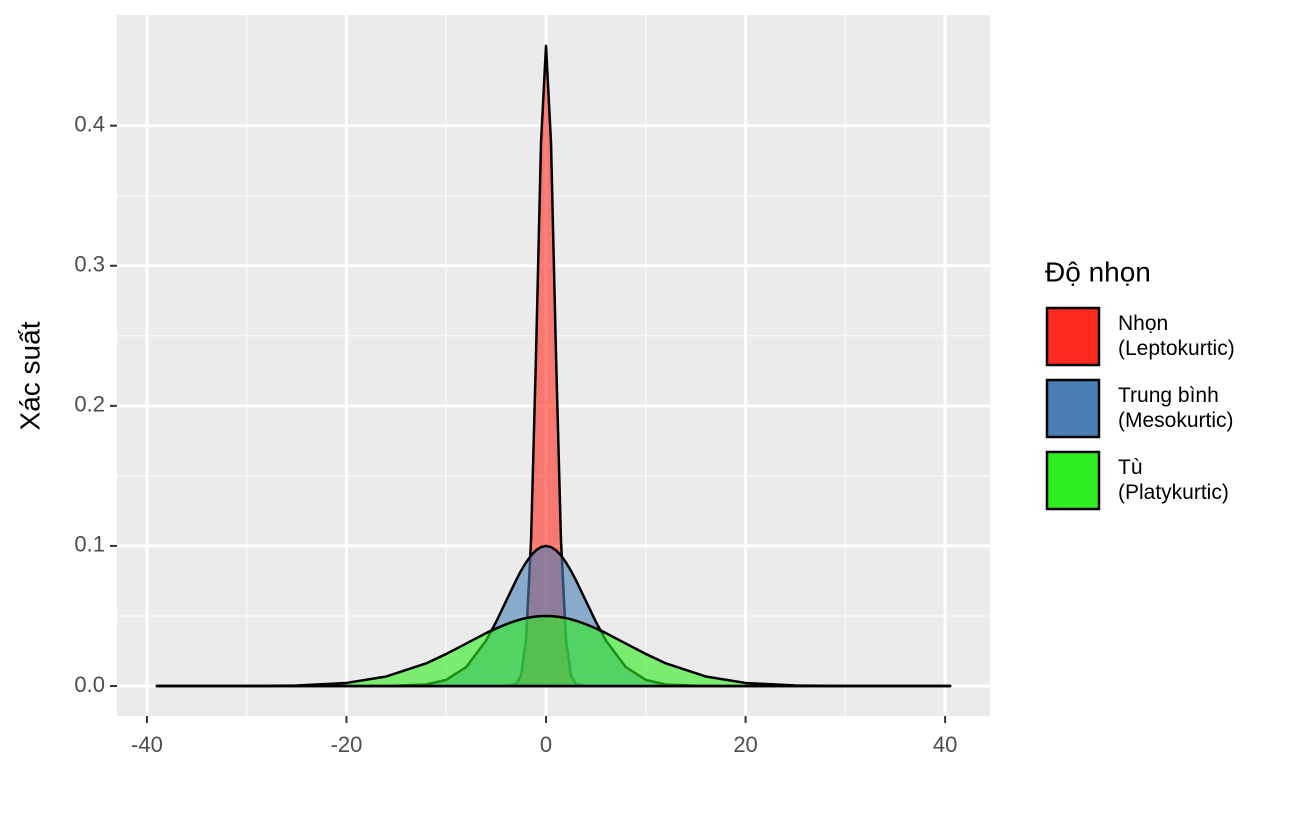  What do you see at coordinates (1098, 271) in the screenshot?
I see `legend-title: Độ nhọn` at bounding box center [1098, 271].